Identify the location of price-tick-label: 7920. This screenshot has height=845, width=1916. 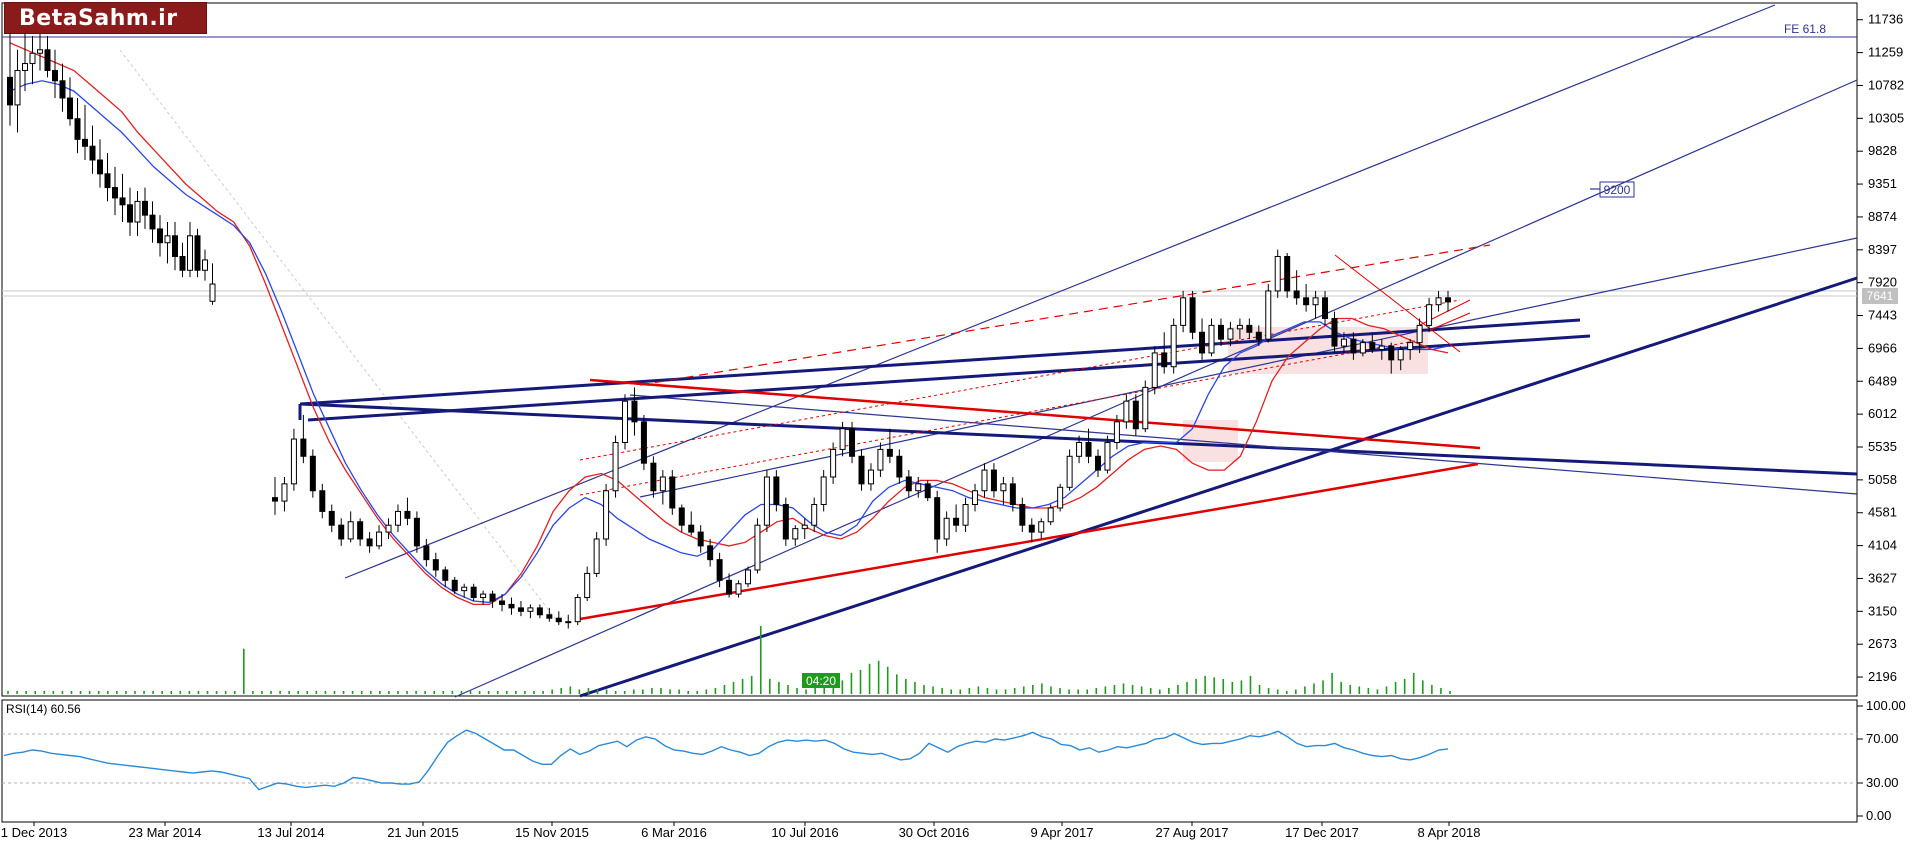
(1882, 282).